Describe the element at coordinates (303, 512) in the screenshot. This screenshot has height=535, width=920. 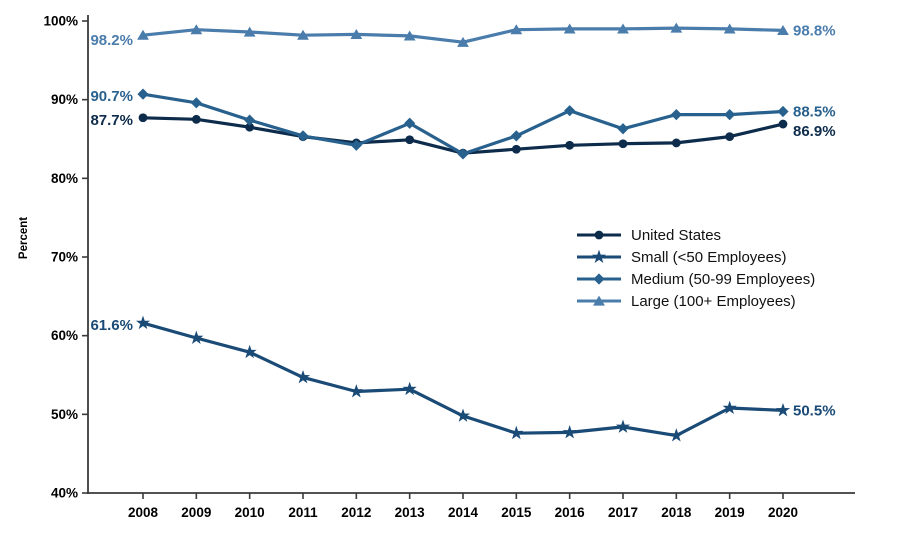
I see `x-tick-label: 2011` at that location.